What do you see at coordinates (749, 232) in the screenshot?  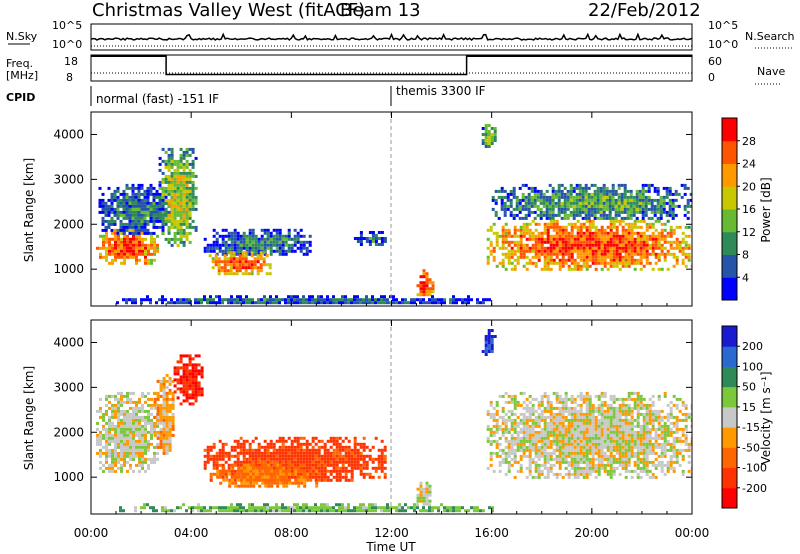 I see `colorbar-tick-label: 12` at bounding box center [749, 232].